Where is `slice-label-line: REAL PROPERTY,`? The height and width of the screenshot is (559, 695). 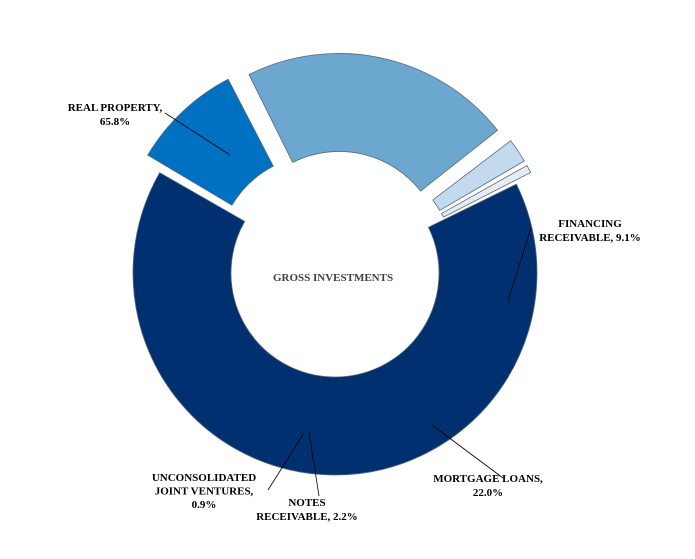
slice-label-line: REAL PROPERTY, is located at coordinates (115, 108).